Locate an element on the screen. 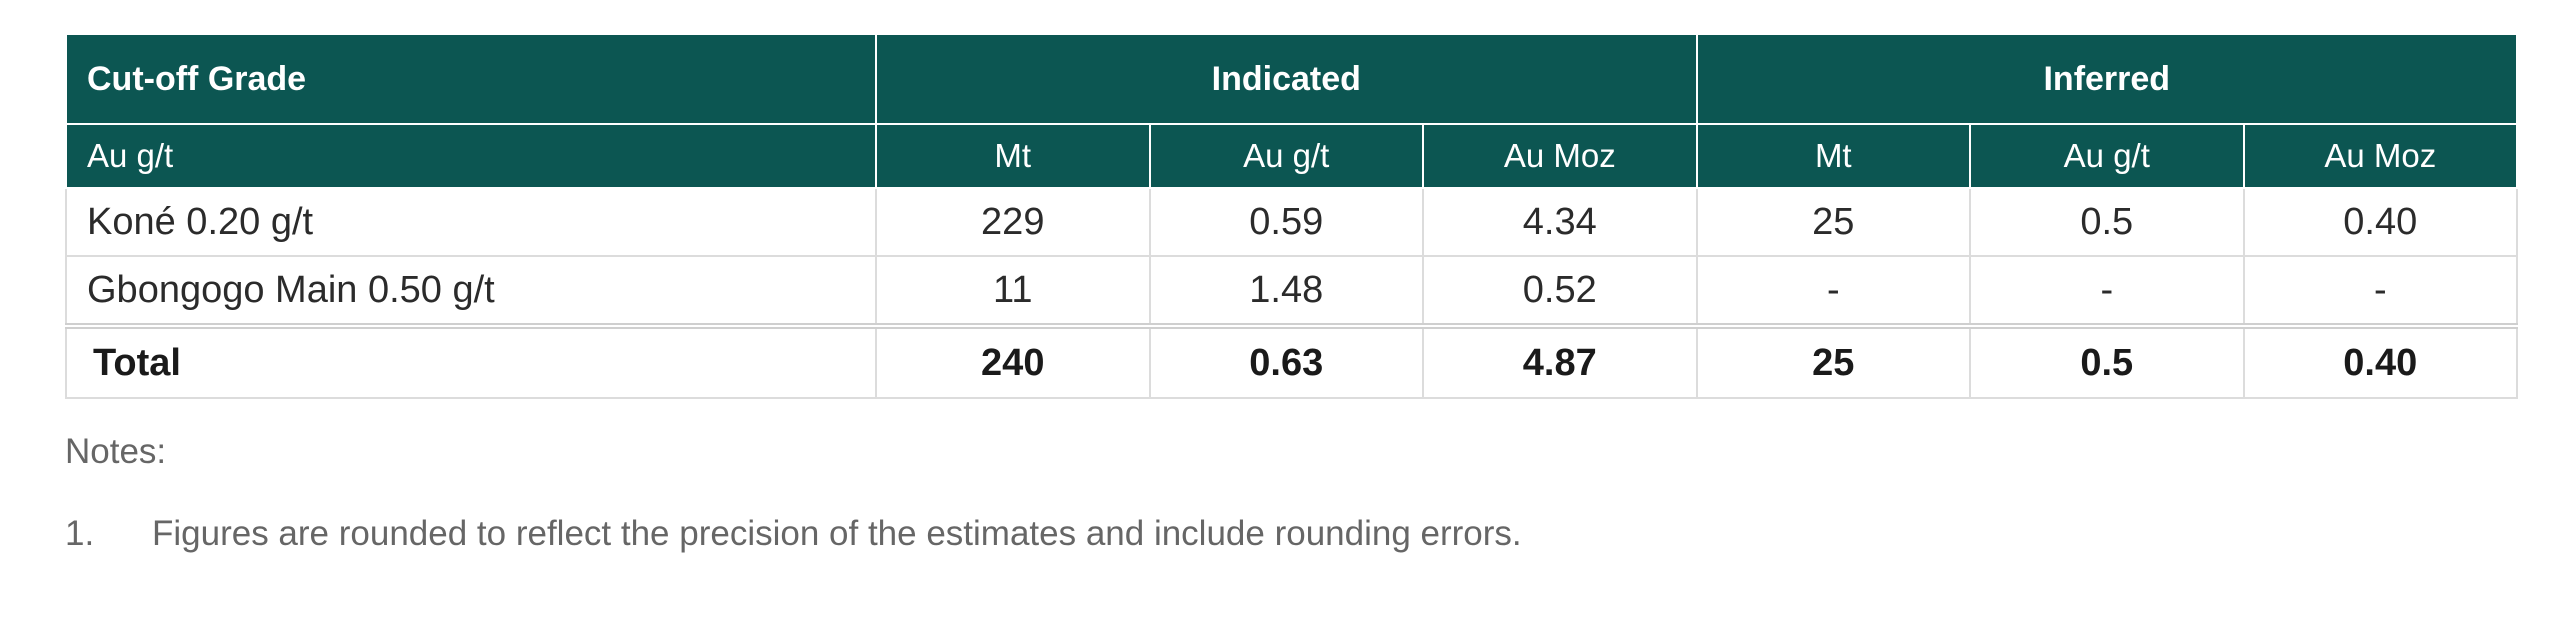 The height and width of the screenshot is (620, 2550). cell-inferred-au-gt: - is located at coordinates (2107, 291).